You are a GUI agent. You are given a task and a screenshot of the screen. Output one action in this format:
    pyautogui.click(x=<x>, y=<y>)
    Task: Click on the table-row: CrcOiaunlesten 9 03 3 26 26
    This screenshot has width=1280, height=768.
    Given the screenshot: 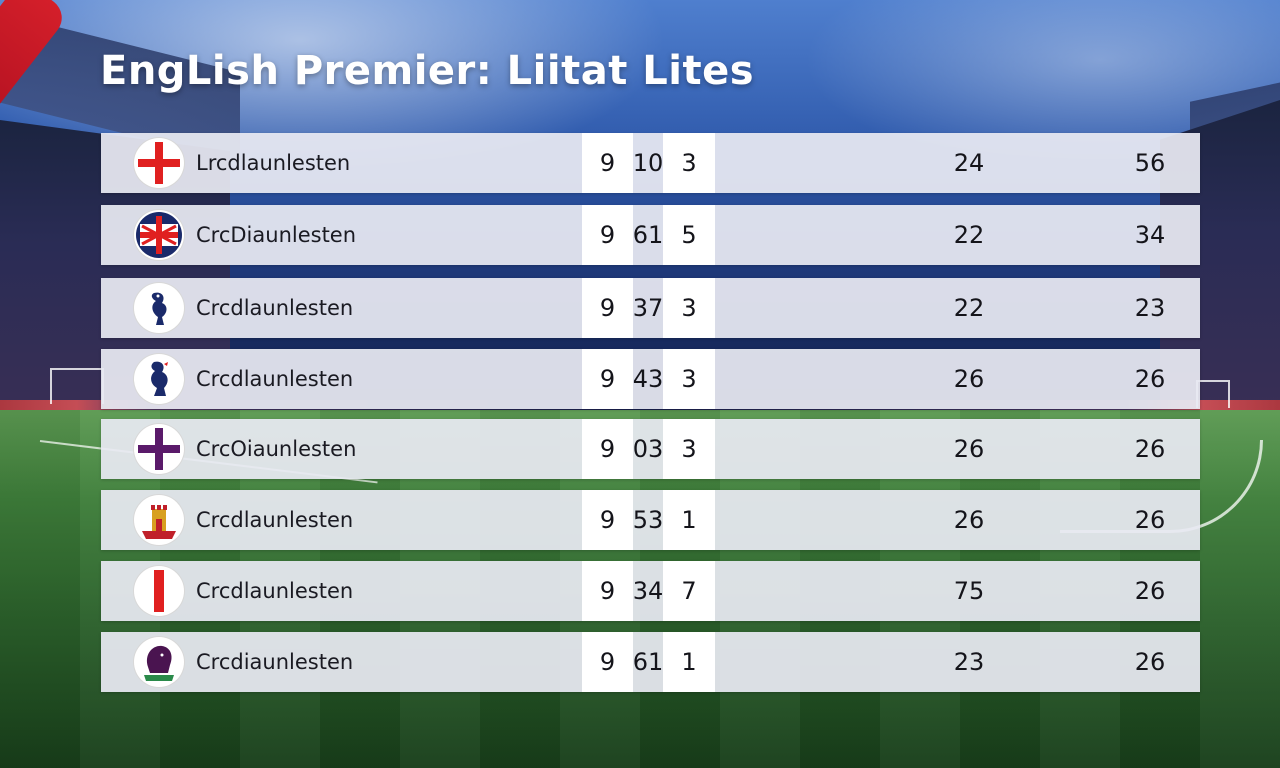 What is the action you would take?
    pyautogui.click(x=650, y=449)
    